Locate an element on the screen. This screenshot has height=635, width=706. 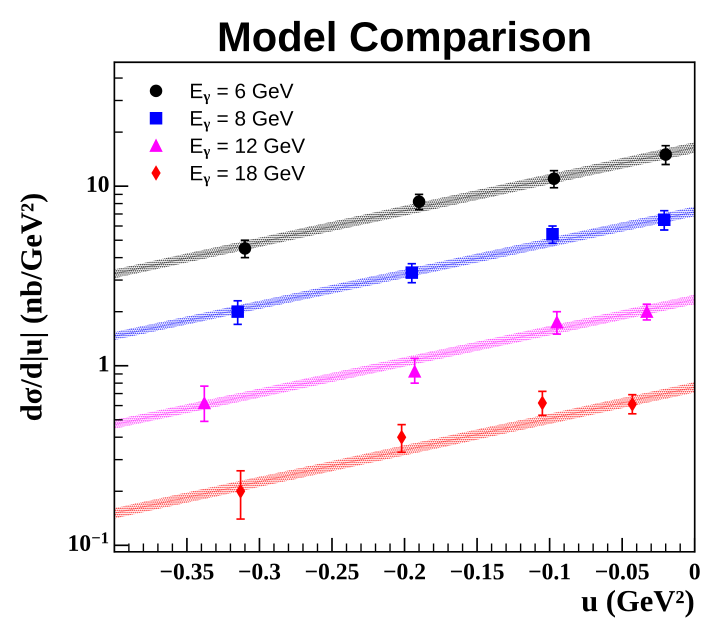
x-axis-title: u (GeV²) is located at coordinates (638, 604).